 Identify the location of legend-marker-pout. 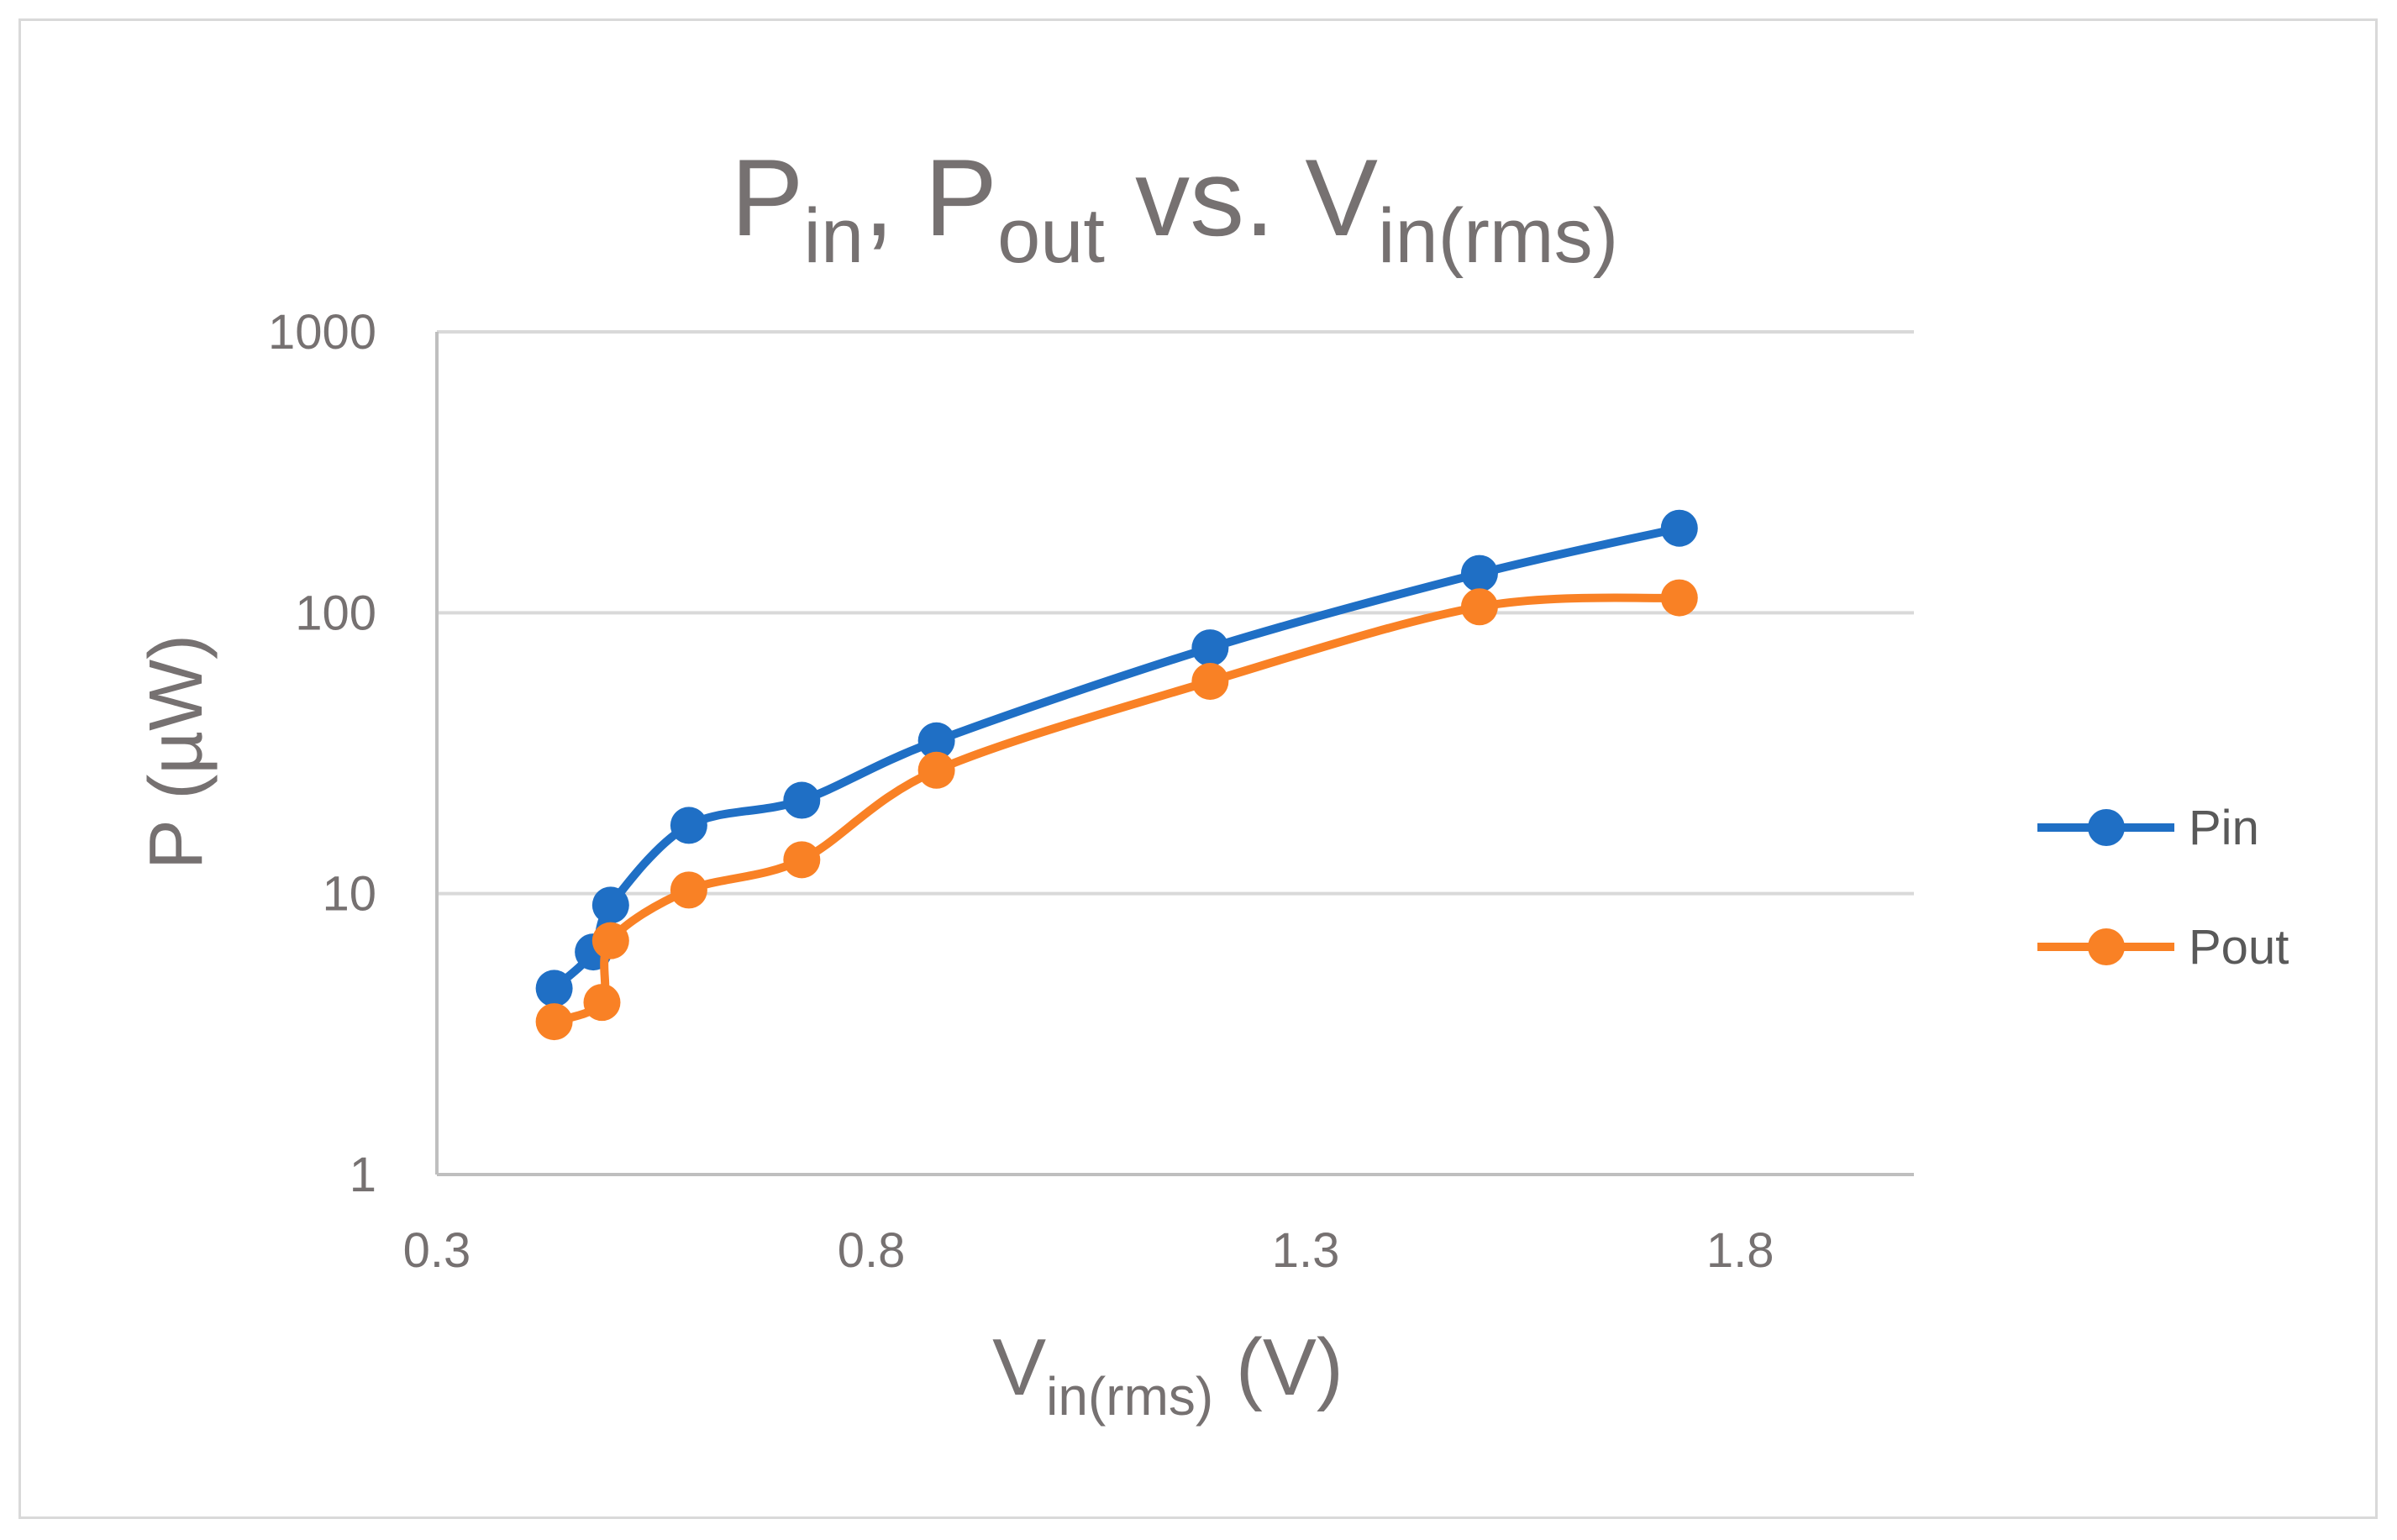
(2106, 947).